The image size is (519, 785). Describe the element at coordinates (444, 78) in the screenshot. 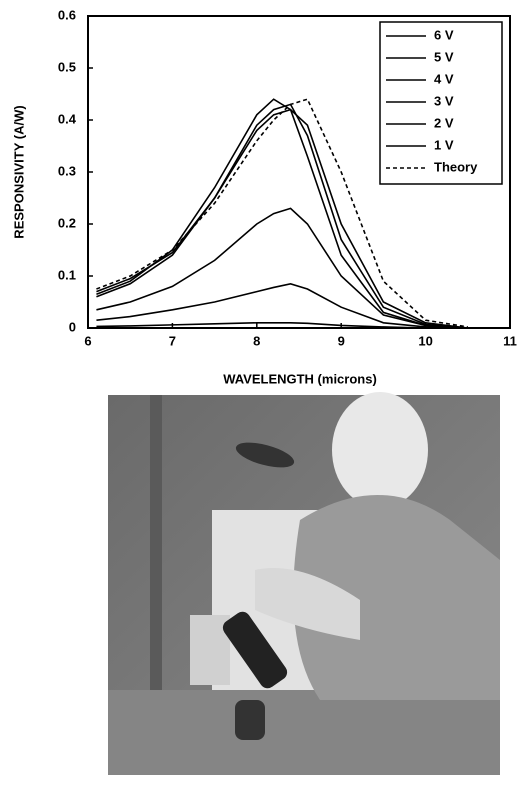

I see `legend-label: 4 V` at that location.